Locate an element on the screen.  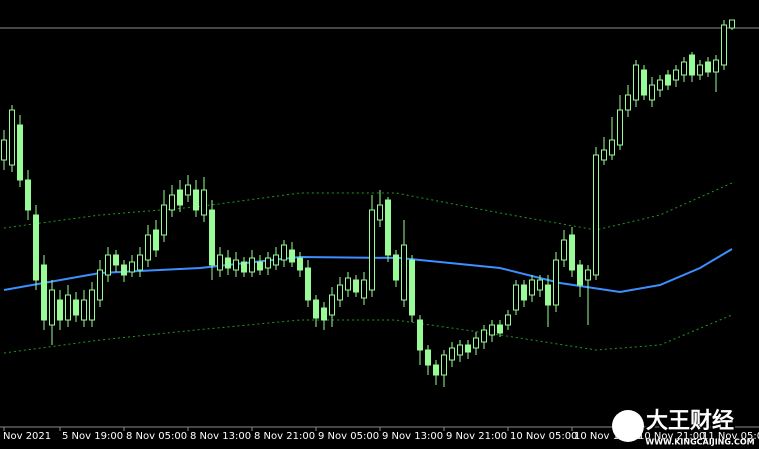
x-tick-label: 9 Nov 21:00 is located at coordinates (476, 436).